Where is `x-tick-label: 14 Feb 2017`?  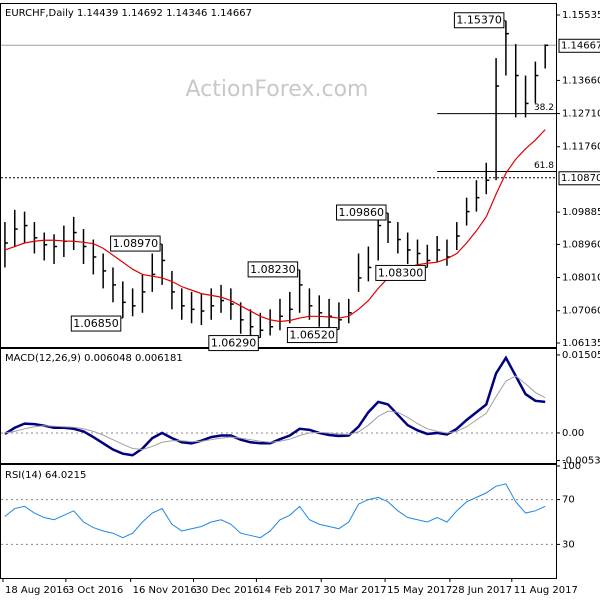
x-tick-label: 14 Feb 2017 is located at coordinates (289, 590).